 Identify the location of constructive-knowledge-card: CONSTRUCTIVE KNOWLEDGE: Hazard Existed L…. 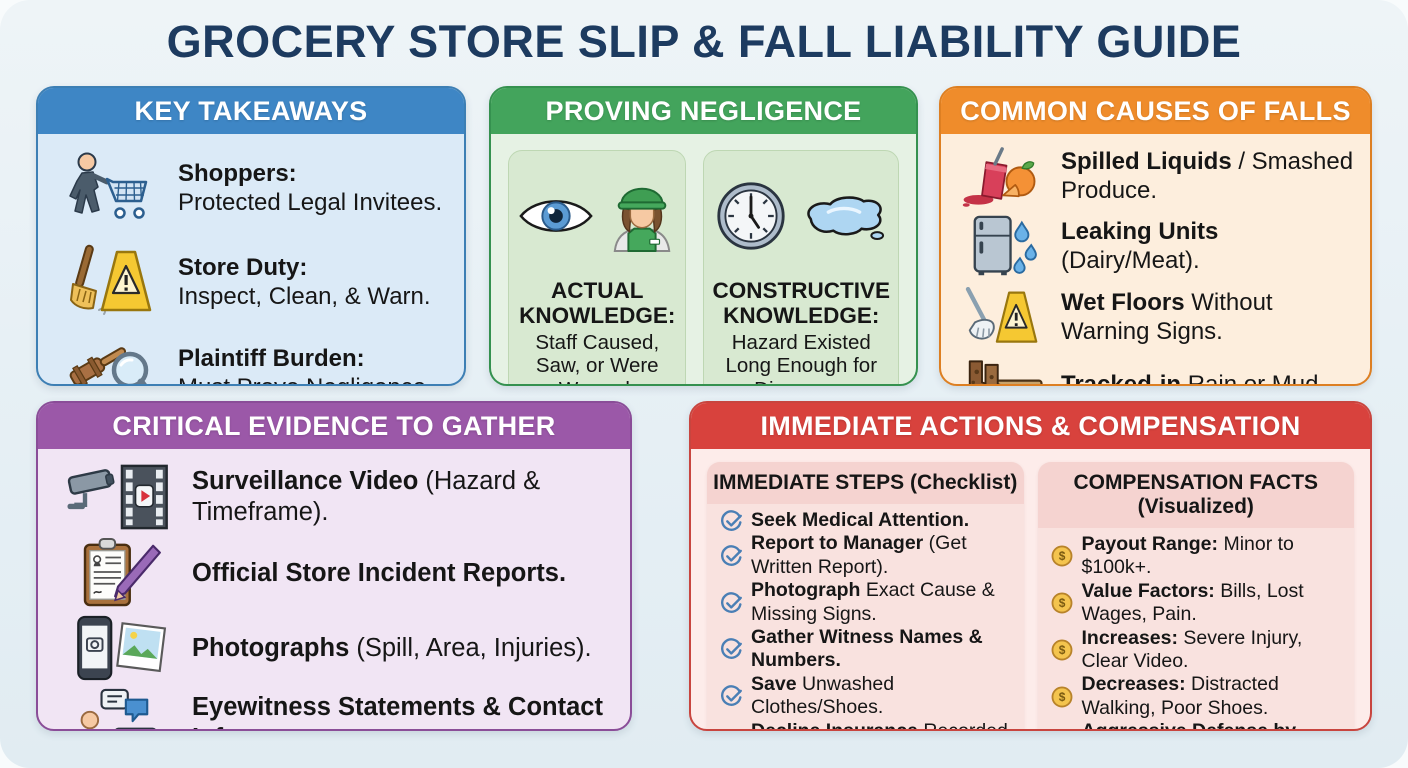
(801, 267).